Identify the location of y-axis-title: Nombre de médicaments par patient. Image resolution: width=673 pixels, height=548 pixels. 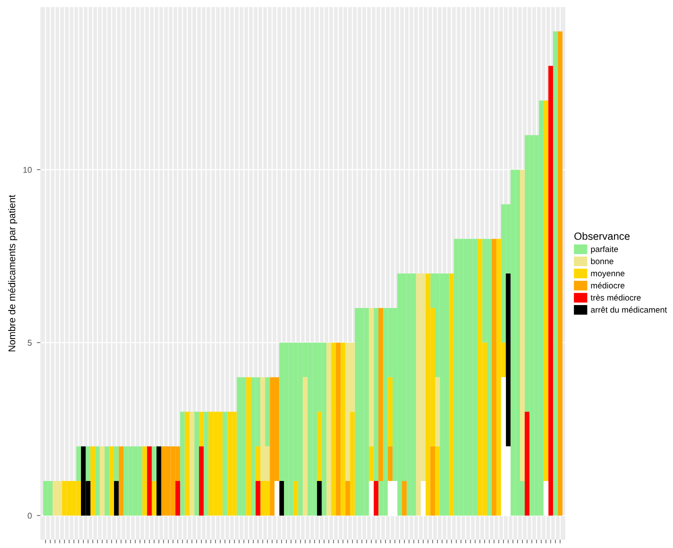
(13, 273).